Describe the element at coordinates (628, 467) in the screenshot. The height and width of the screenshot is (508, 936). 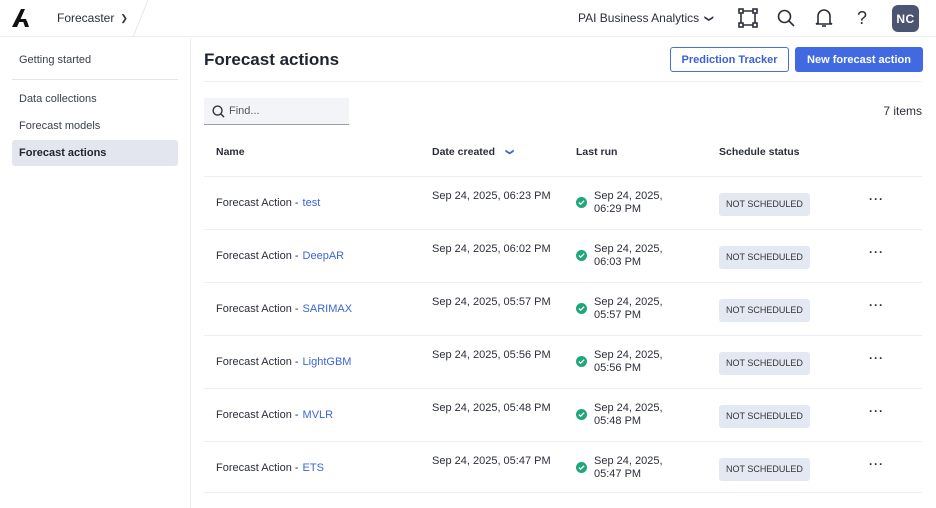
I see `last-run-text: Sep 24, 2025, 05:47 PM` at that location.